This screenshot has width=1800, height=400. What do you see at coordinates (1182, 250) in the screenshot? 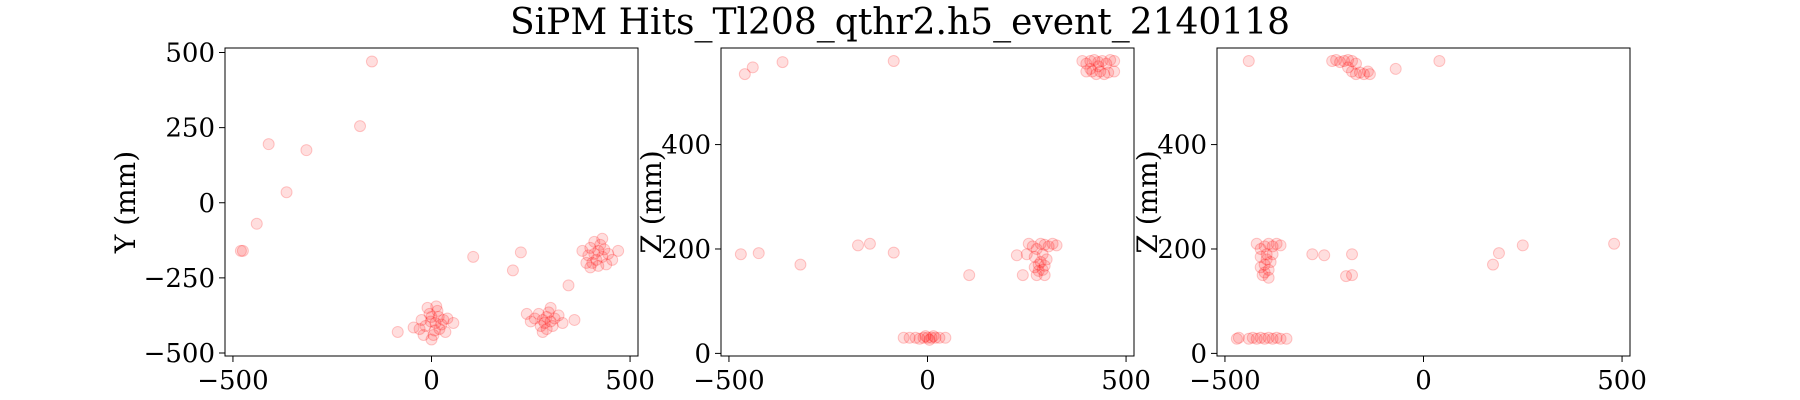
I see `y-tick-label: 200` at bounding box center [1182, 250].